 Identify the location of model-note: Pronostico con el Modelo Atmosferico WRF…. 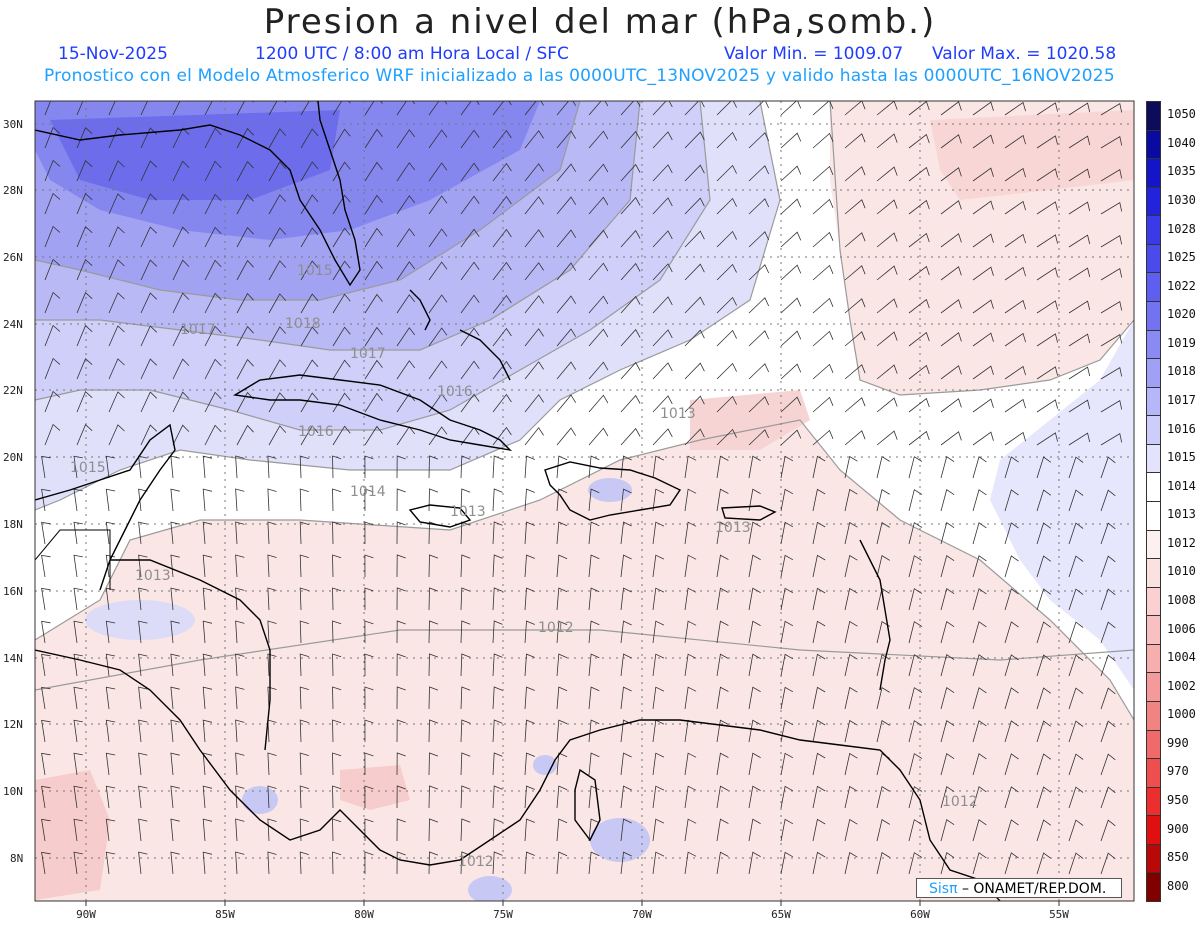
(579, 76).